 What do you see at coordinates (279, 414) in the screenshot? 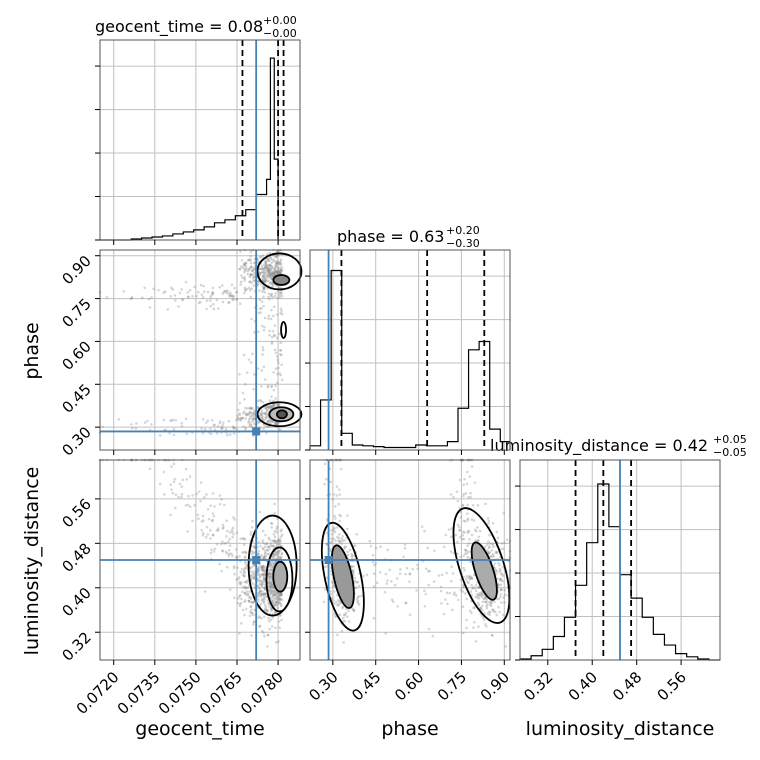
I see `scatter-geocent-time-vs-phase-contour-outer-low` at bounding box center [279, 414].